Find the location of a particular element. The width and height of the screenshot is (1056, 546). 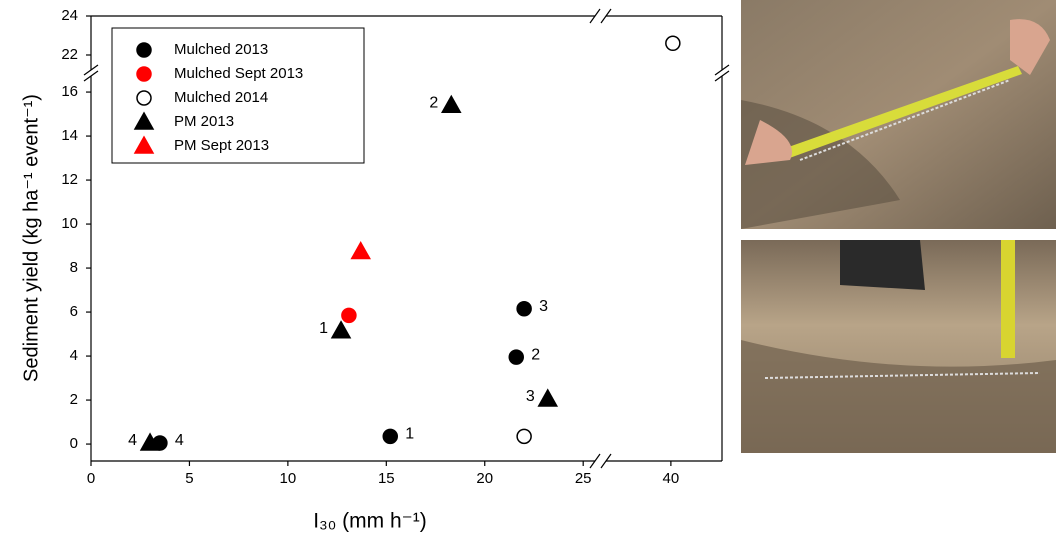

legend-label: Mulched Sept 2013 is located at coordinates (238, 73).